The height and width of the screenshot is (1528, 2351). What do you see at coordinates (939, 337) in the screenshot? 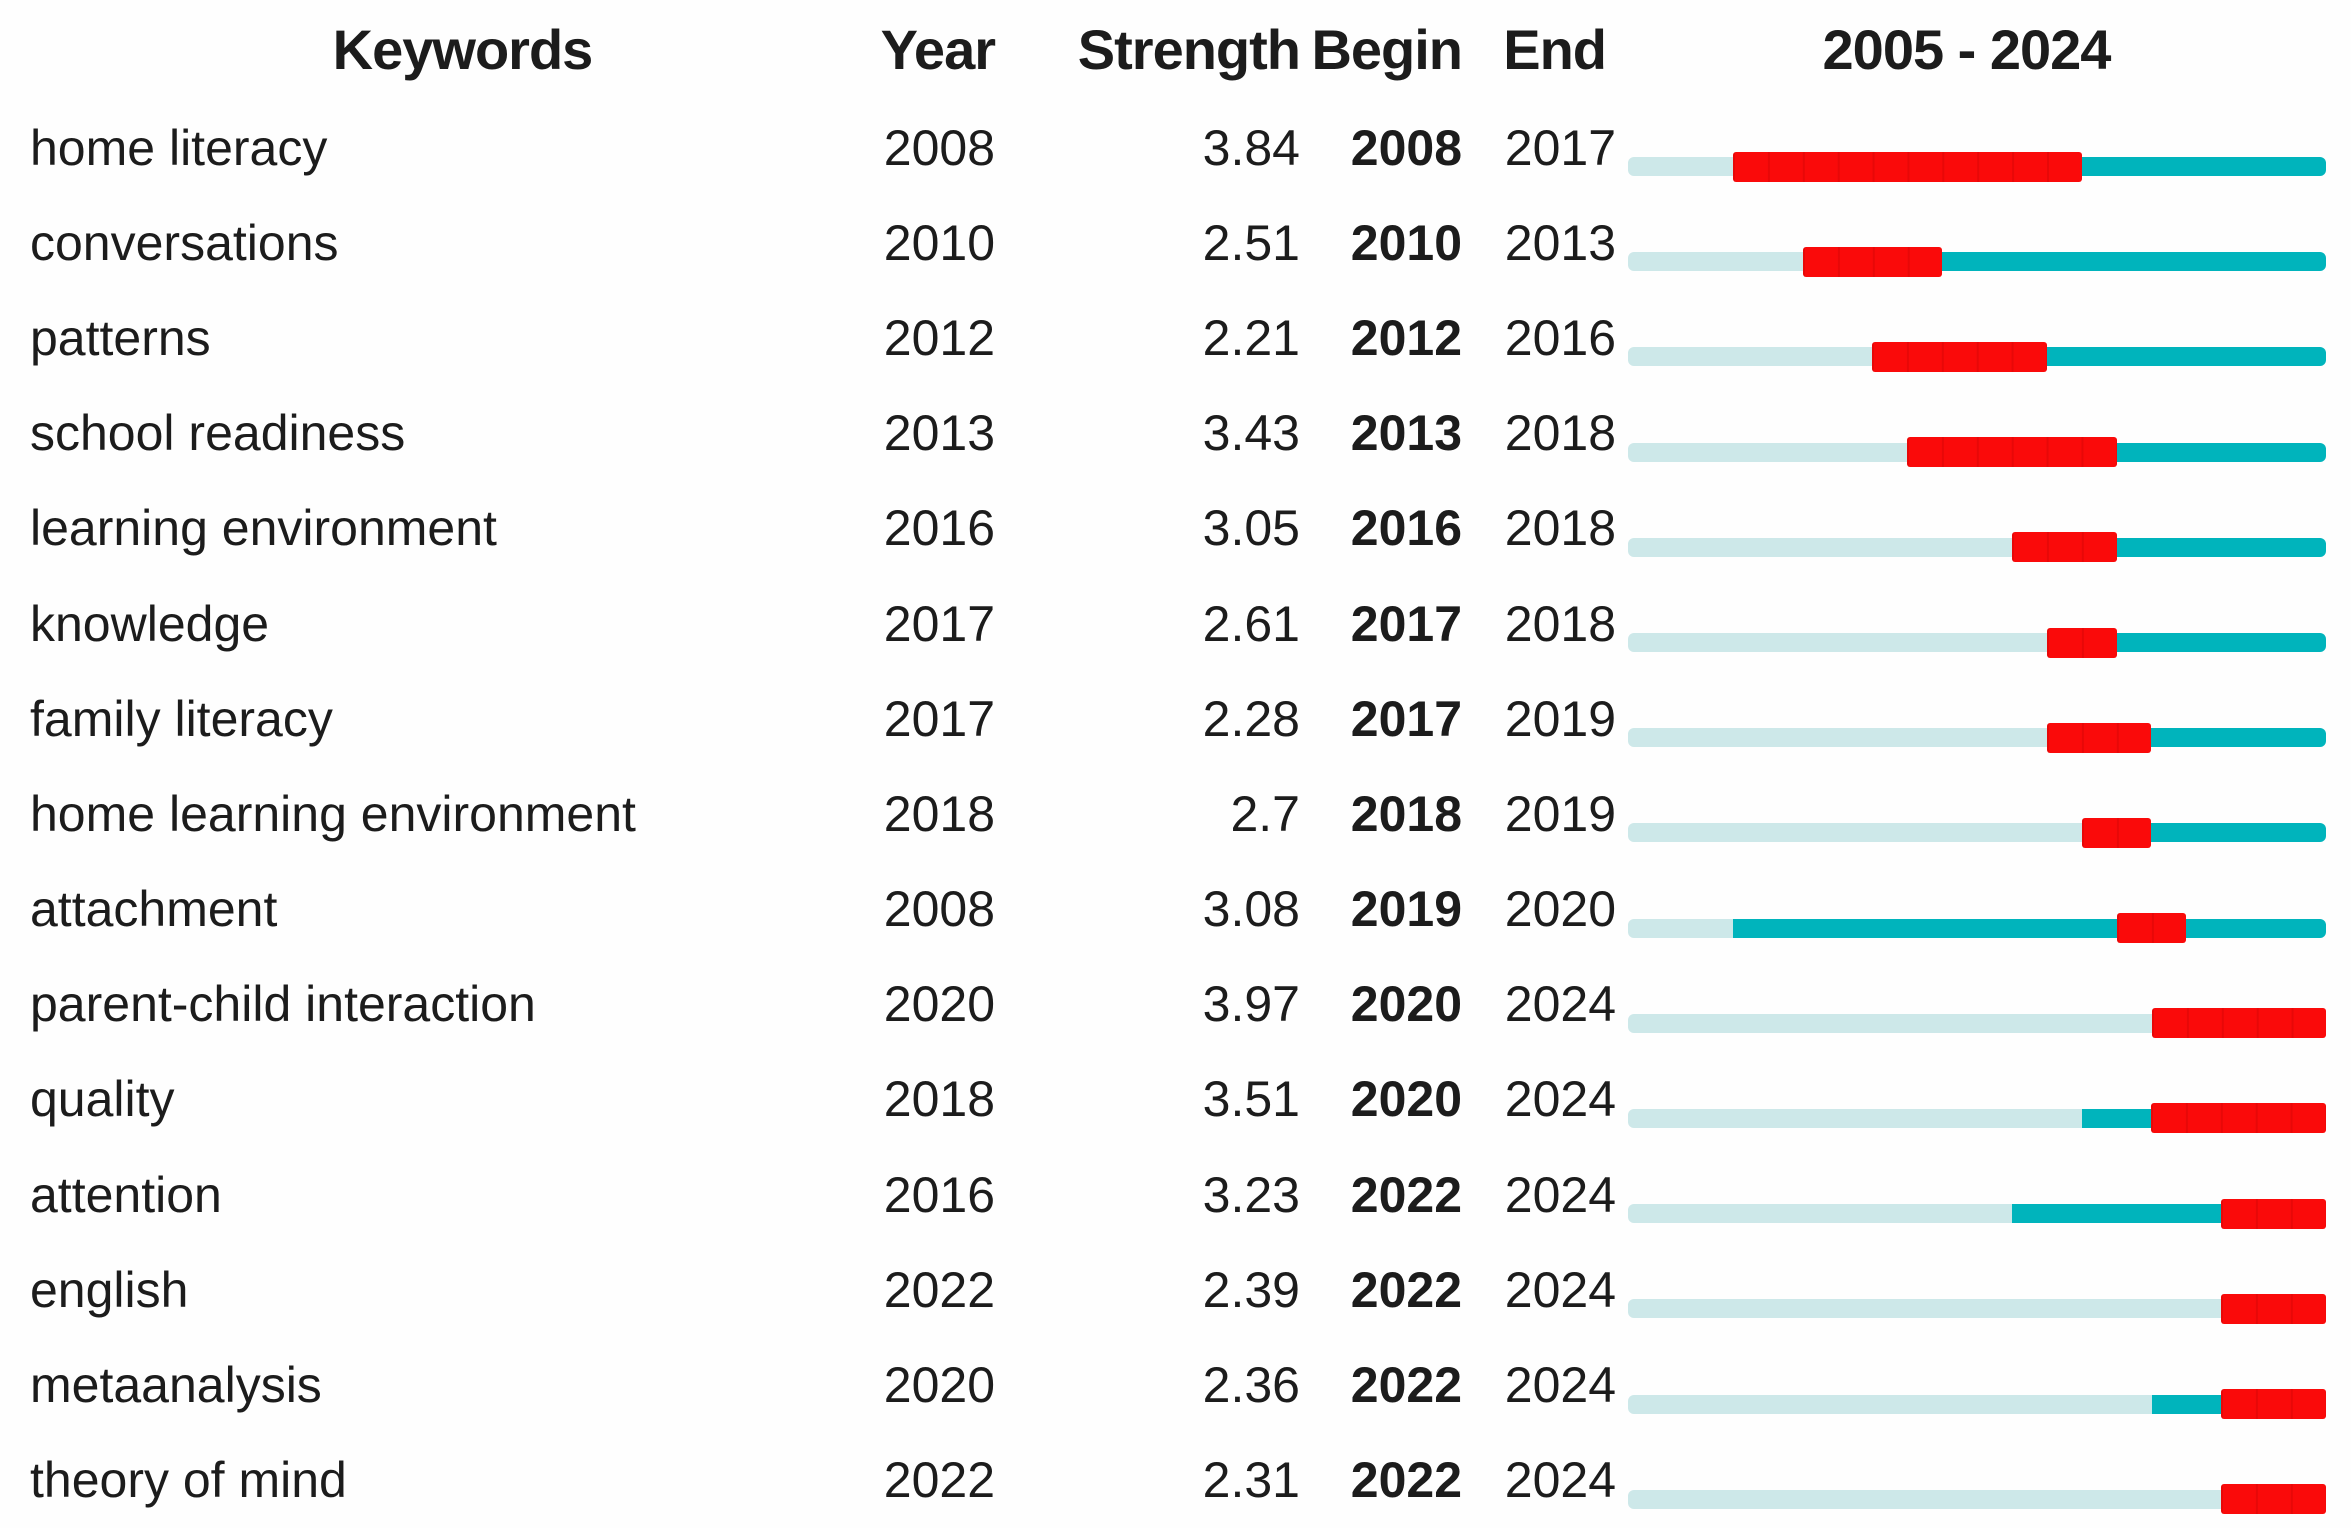
I see `year-cell: 2012` at bounding box center [939, 337].